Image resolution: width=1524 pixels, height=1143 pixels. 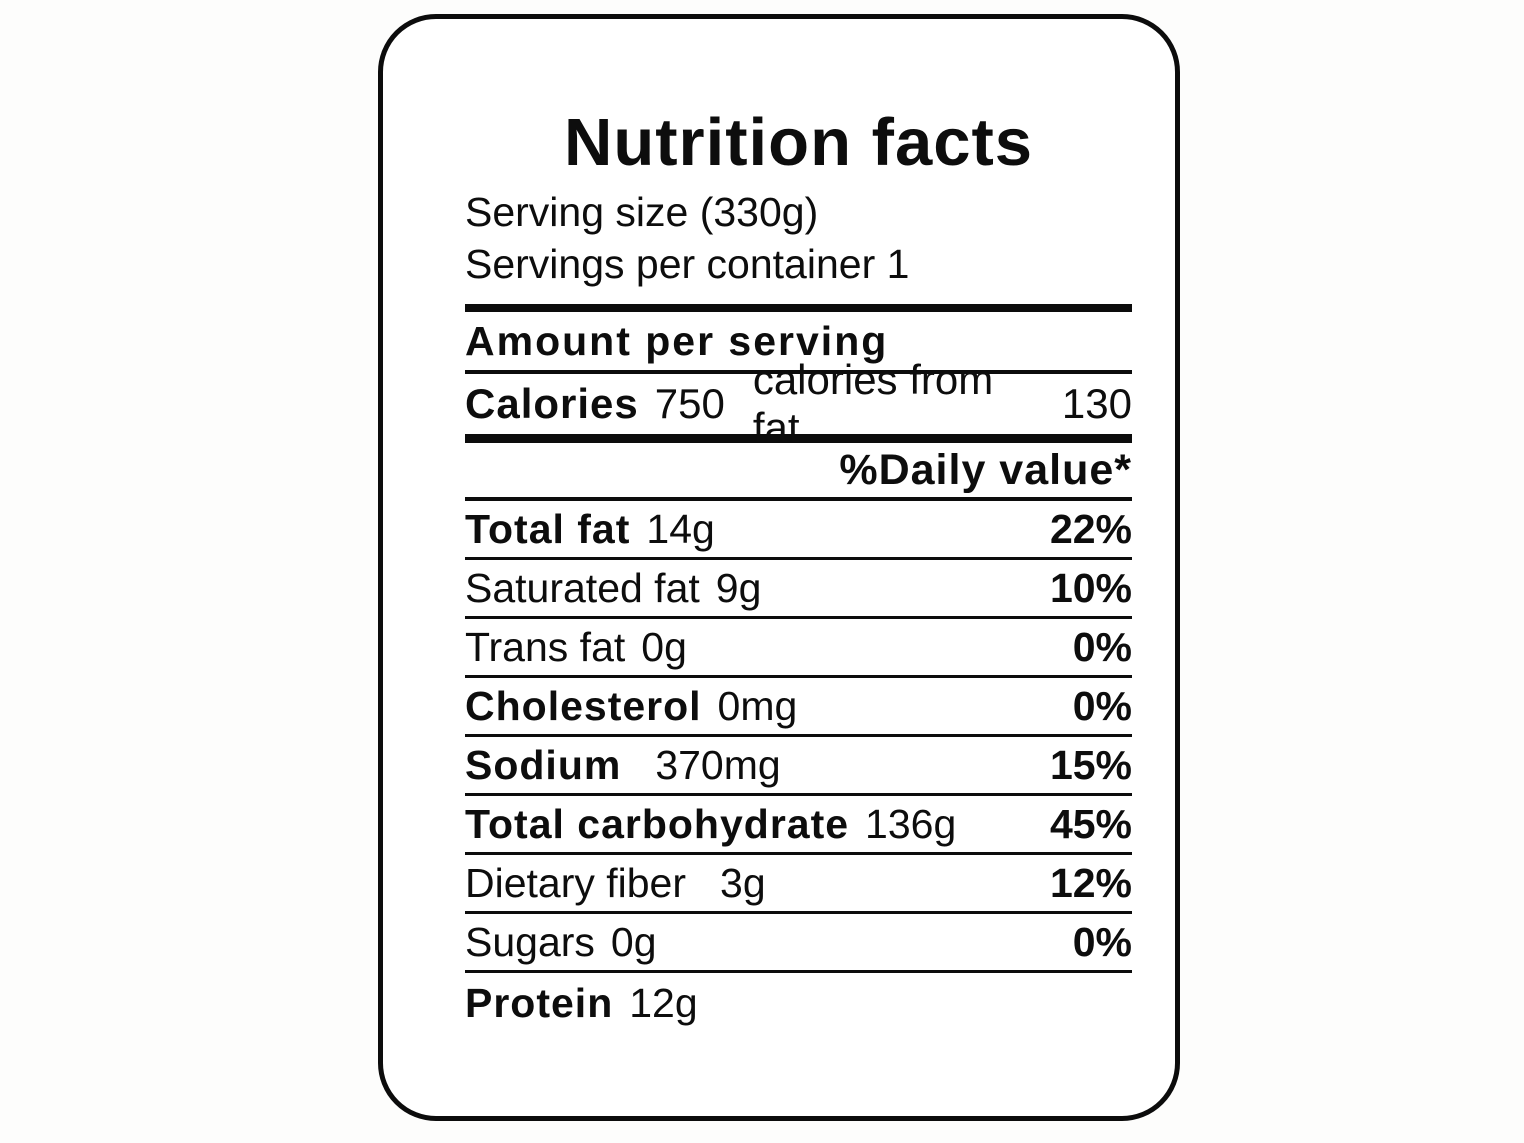 I want to click on nutrient-amount: 9g, so click(x=738, y=587).